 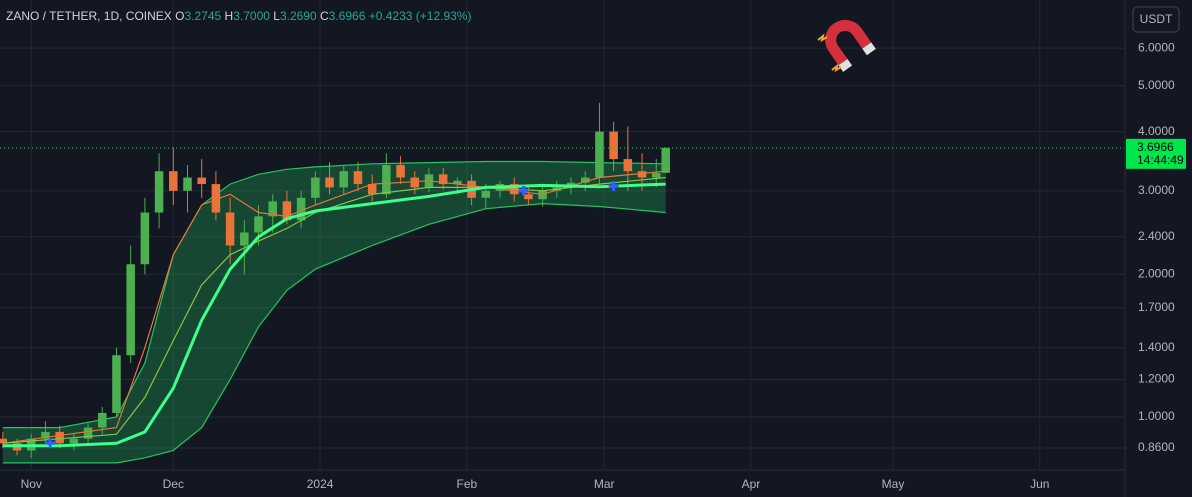 What do you see at coordinates (1156, 236) in the screenshot?
I see `y-tick-label: 2.4000` at bounding box center [1156, 236].